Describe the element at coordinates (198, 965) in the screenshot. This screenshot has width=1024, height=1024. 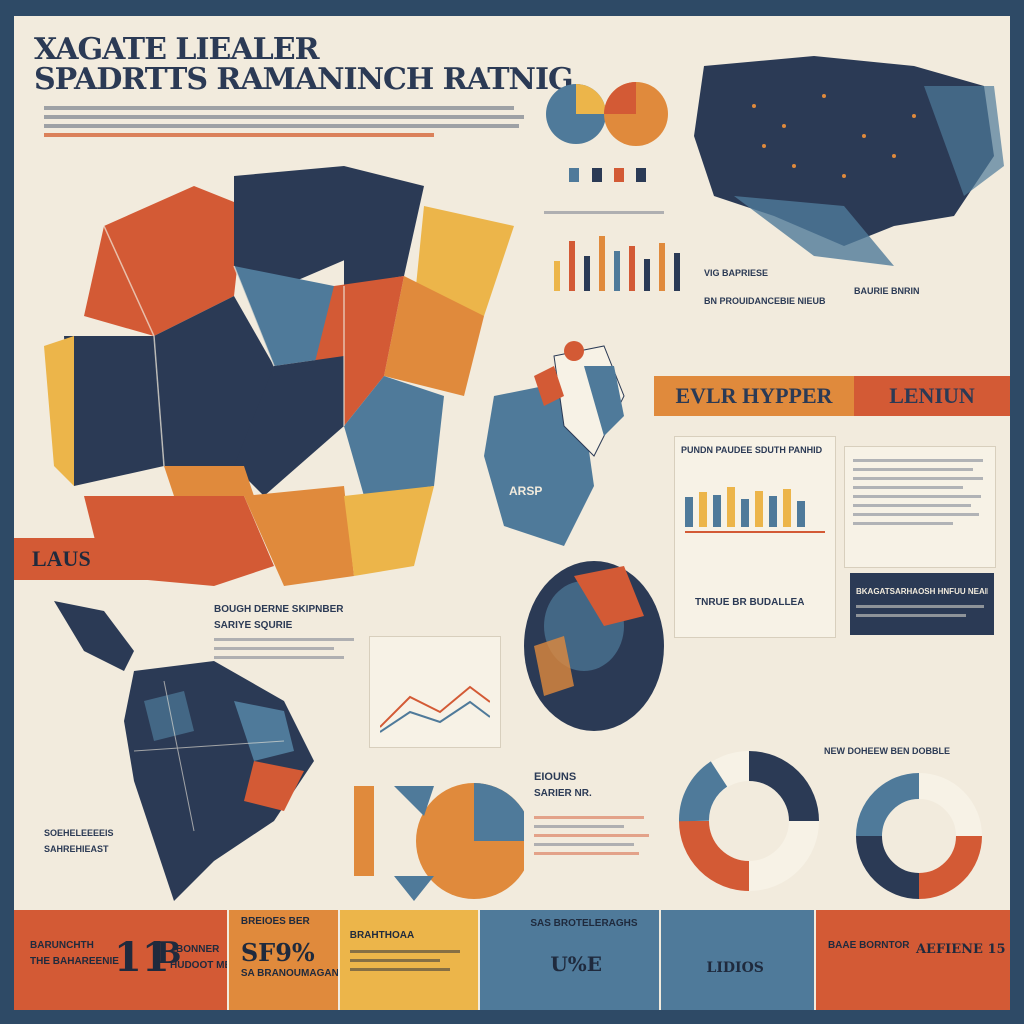
I see `bottom-p1-right2: HUDOOT MEN` at that location.